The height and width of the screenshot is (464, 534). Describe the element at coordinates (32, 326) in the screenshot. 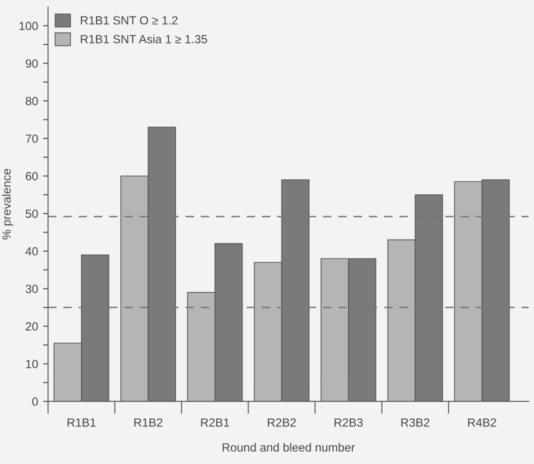

I see `y-tick-label: 20` at that location.